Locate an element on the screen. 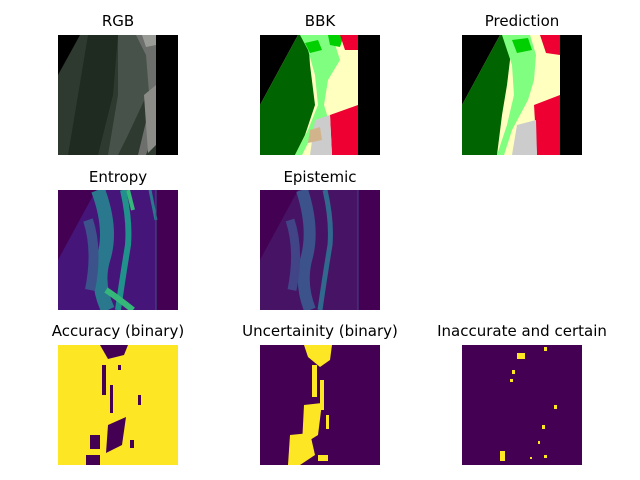 Image resolution: width=640 pixels, height=480 pixels. uncertainity-binary-map is located at coordinates (320, 405).